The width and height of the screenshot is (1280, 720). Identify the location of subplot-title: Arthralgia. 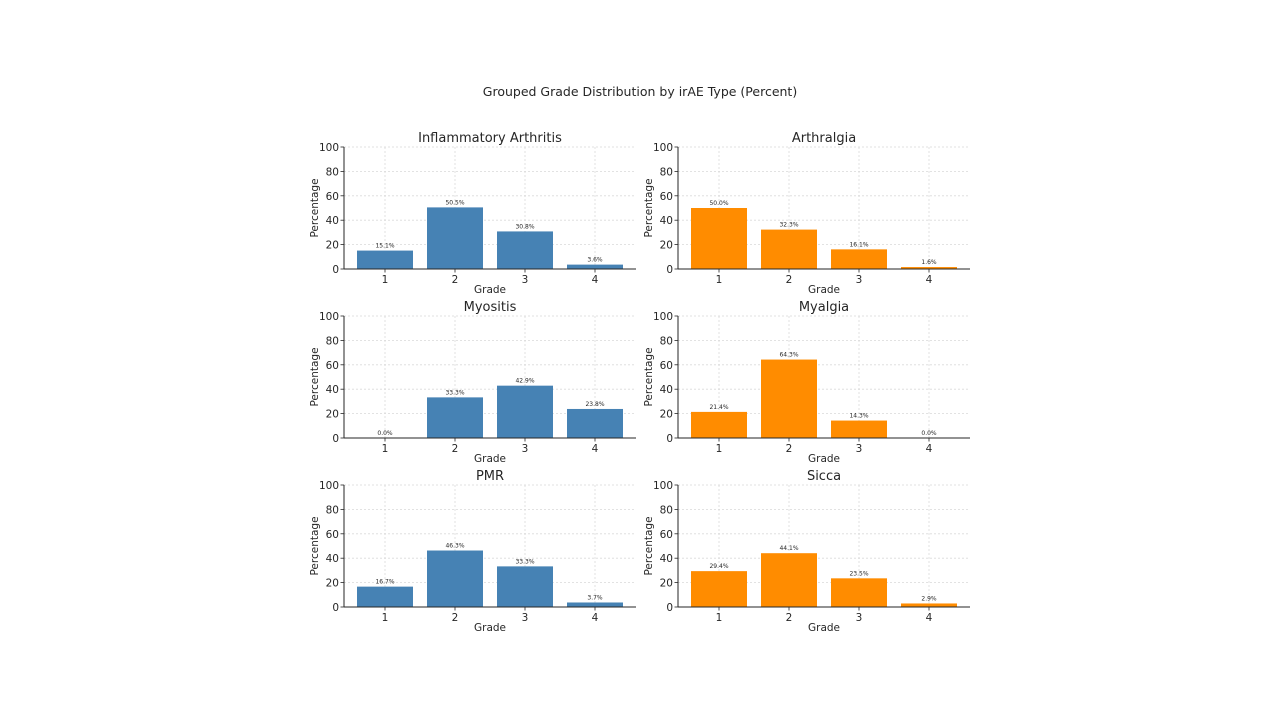
(824, 138).